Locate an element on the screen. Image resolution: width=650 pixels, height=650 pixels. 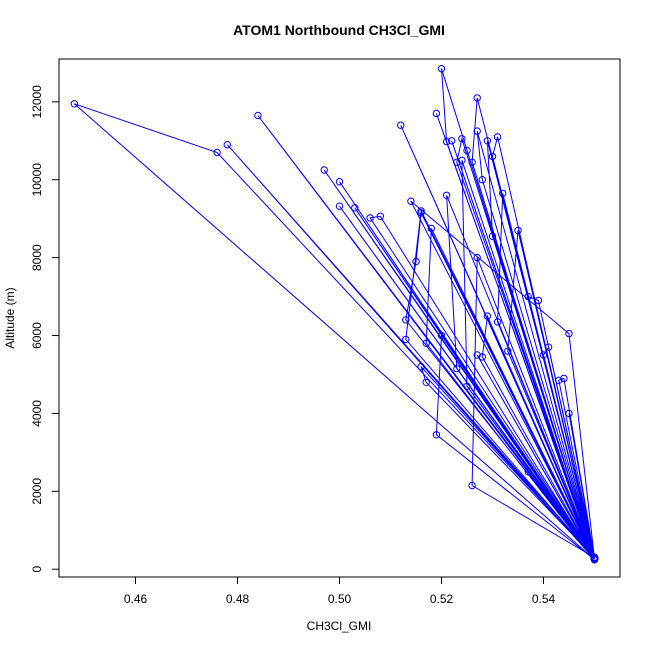
x-axis-title: CH3Cl_GMI is located at coordinates (339, 626).